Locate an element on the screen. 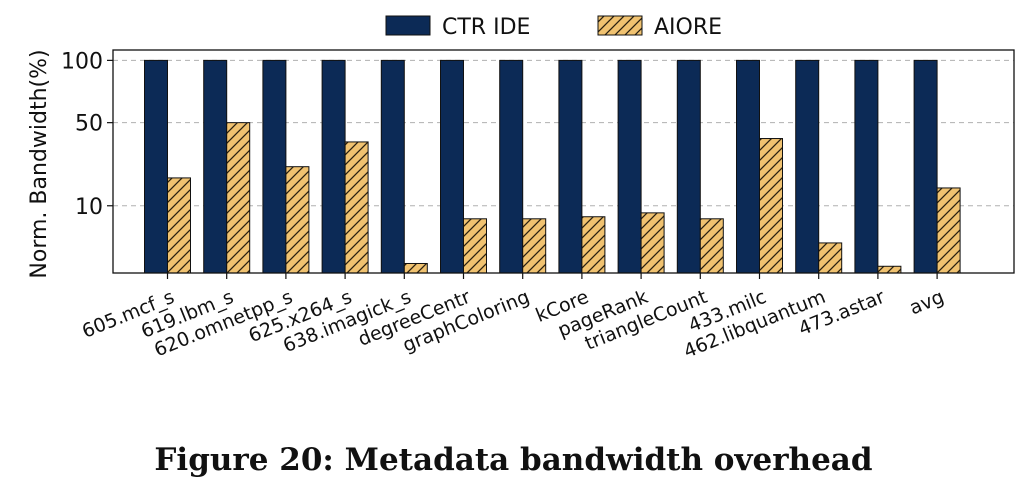  legend-label: AIORE is located at coordinates (688, 27).